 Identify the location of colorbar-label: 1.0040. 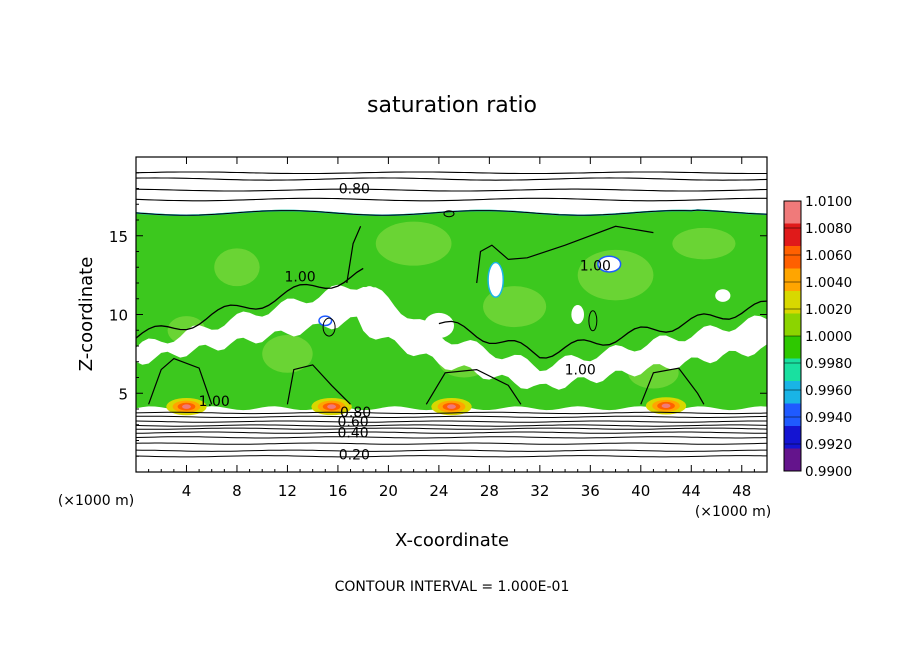
(828, 283).